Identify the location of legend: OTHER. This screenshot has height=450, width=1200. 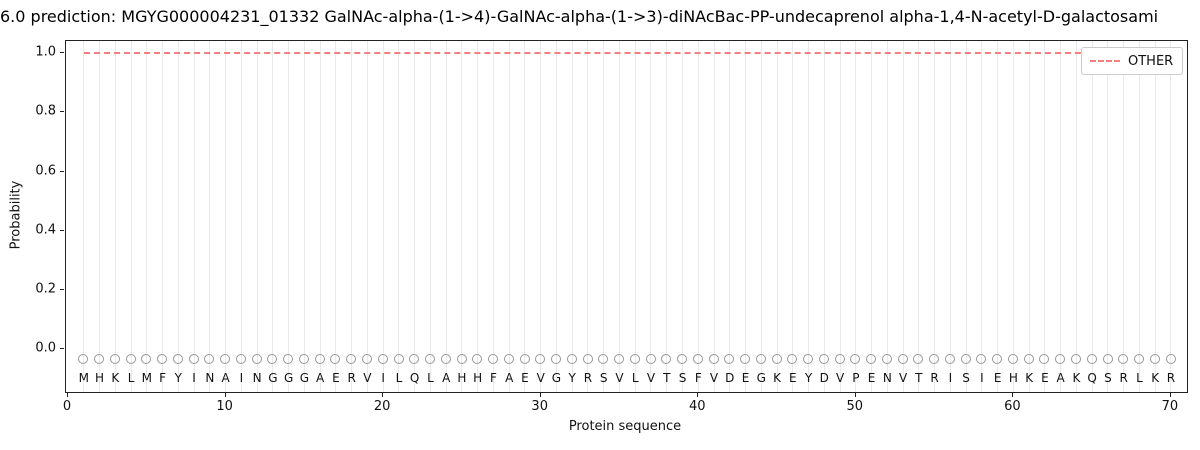
(1132, 61).